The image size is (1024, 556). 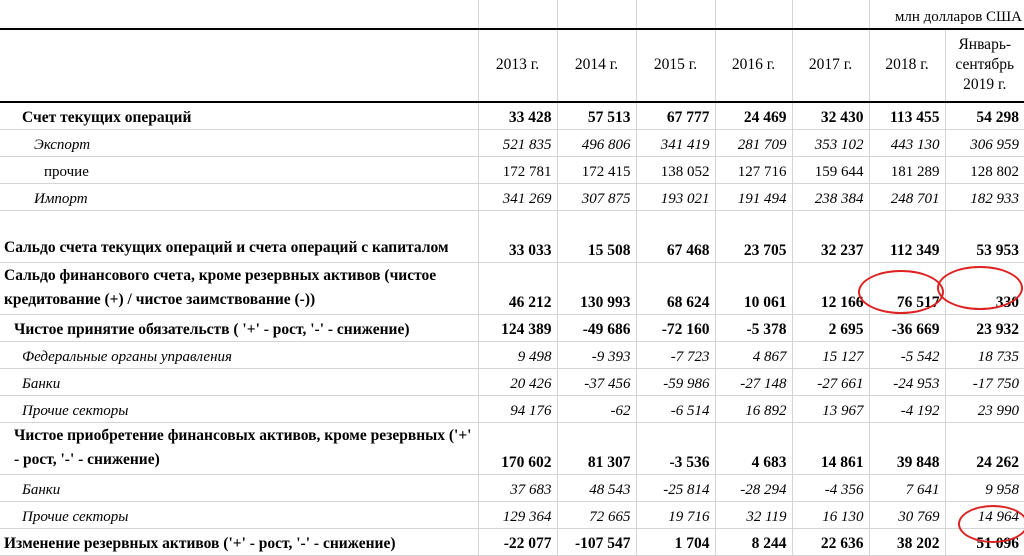 What do you see at coordinates (830, 197) in the screenshot?
I see `table-cell: 238 384` at bounding box center [830, 197].